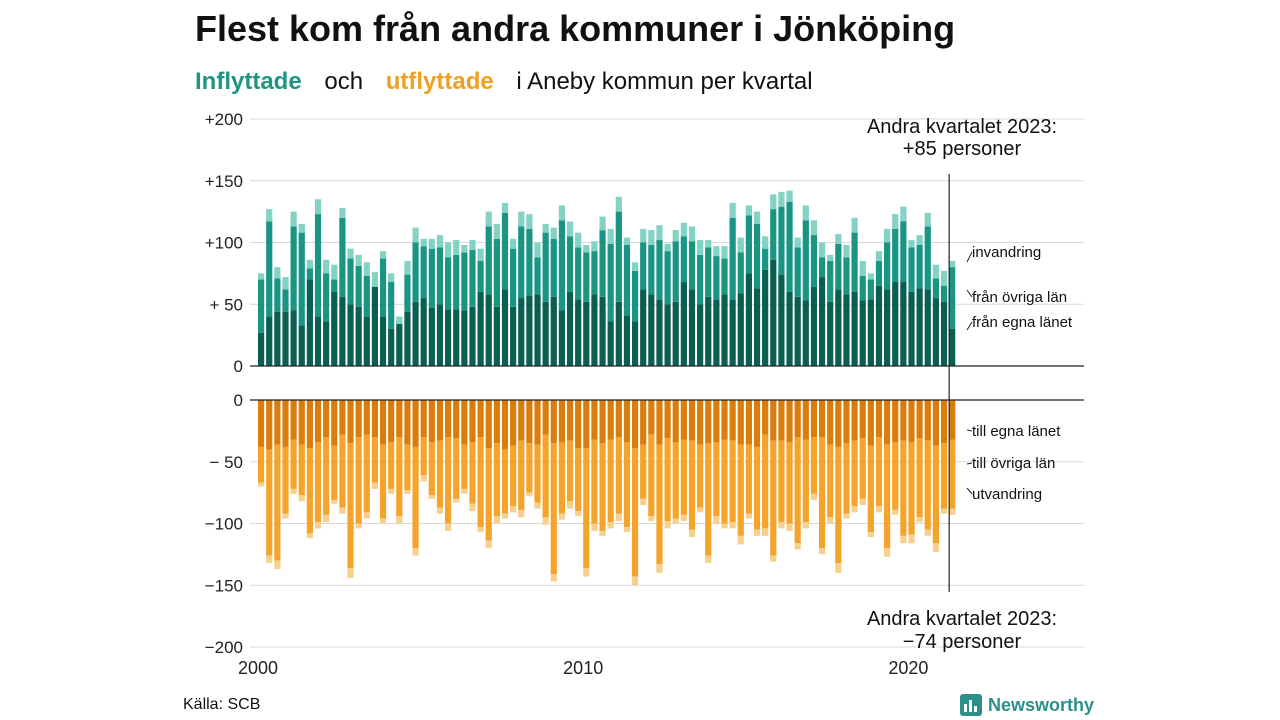 The height and width of the screenshot is (720, 1280). What do you see at coordinates (439, 81) in the screenshot?
I see `subtitle-utflyttade: utflyttade` at bounding box center [439, 81].